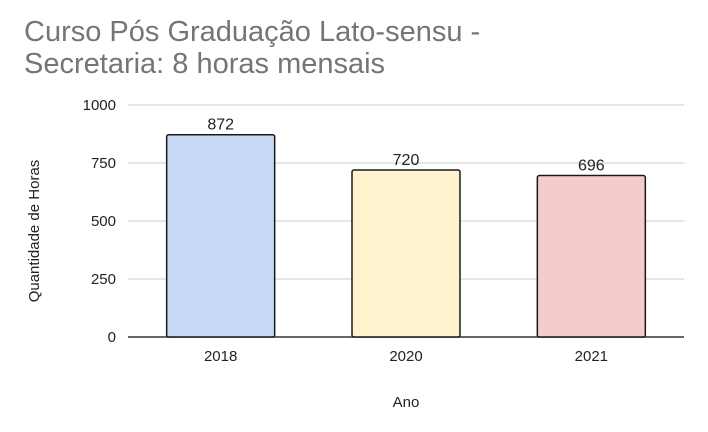 This screenshot has width=708, height=432. Describe the element at coordinates (103, 221) in the screenshot. I see `y-tick-label: 500` at that location.